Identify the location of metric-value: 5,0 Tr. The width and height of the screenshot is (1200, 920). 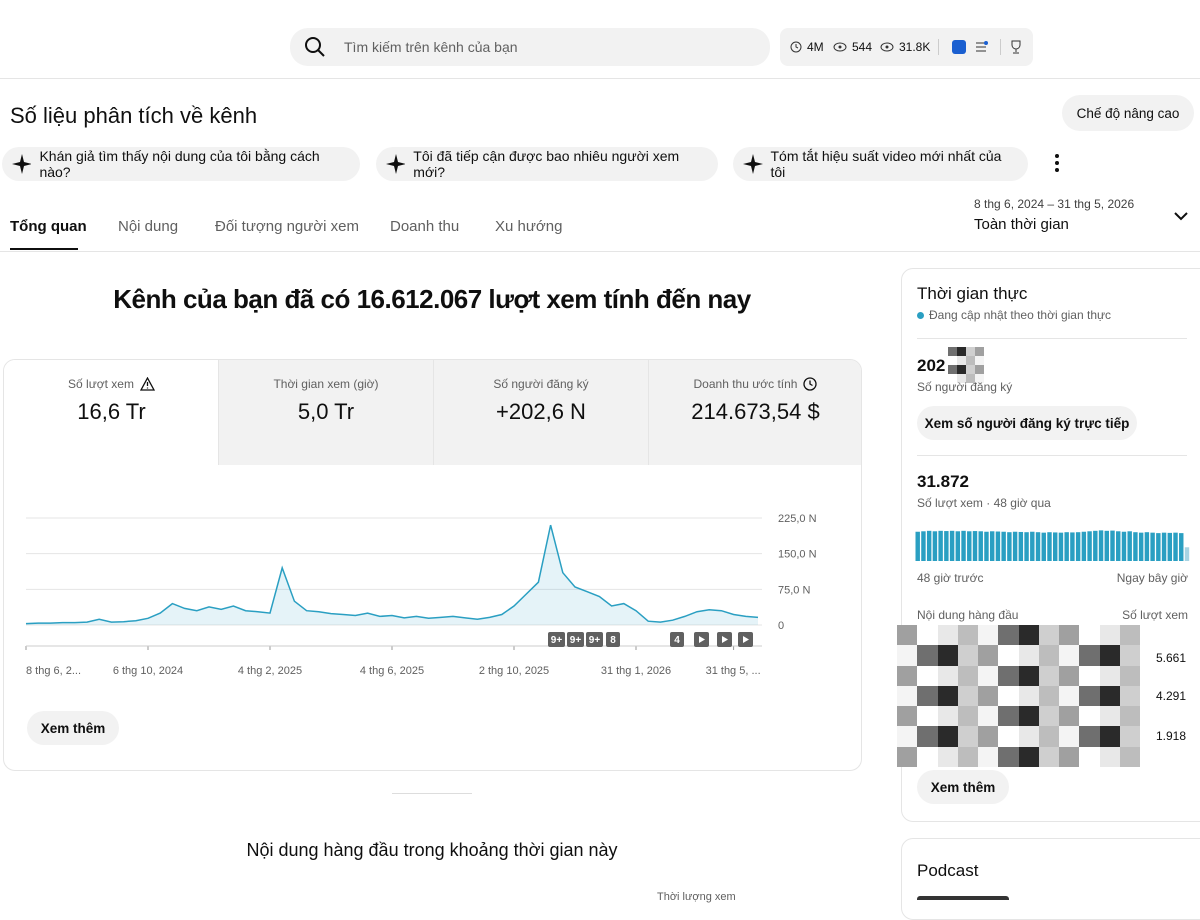
(326, 411).